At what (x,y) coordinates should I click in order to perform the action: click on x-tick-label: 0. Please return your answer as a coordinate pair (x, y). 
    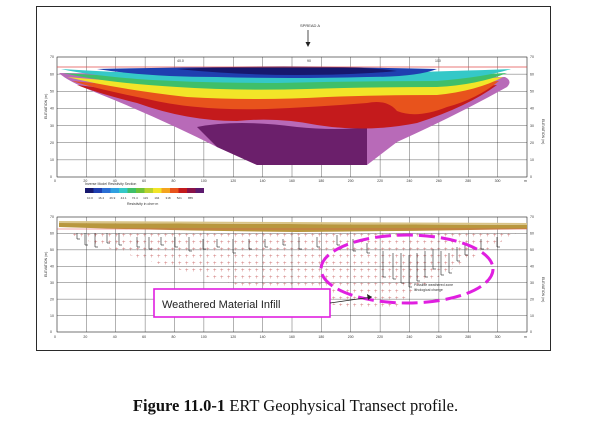
    Looking at the image, I should click on (55, 181).